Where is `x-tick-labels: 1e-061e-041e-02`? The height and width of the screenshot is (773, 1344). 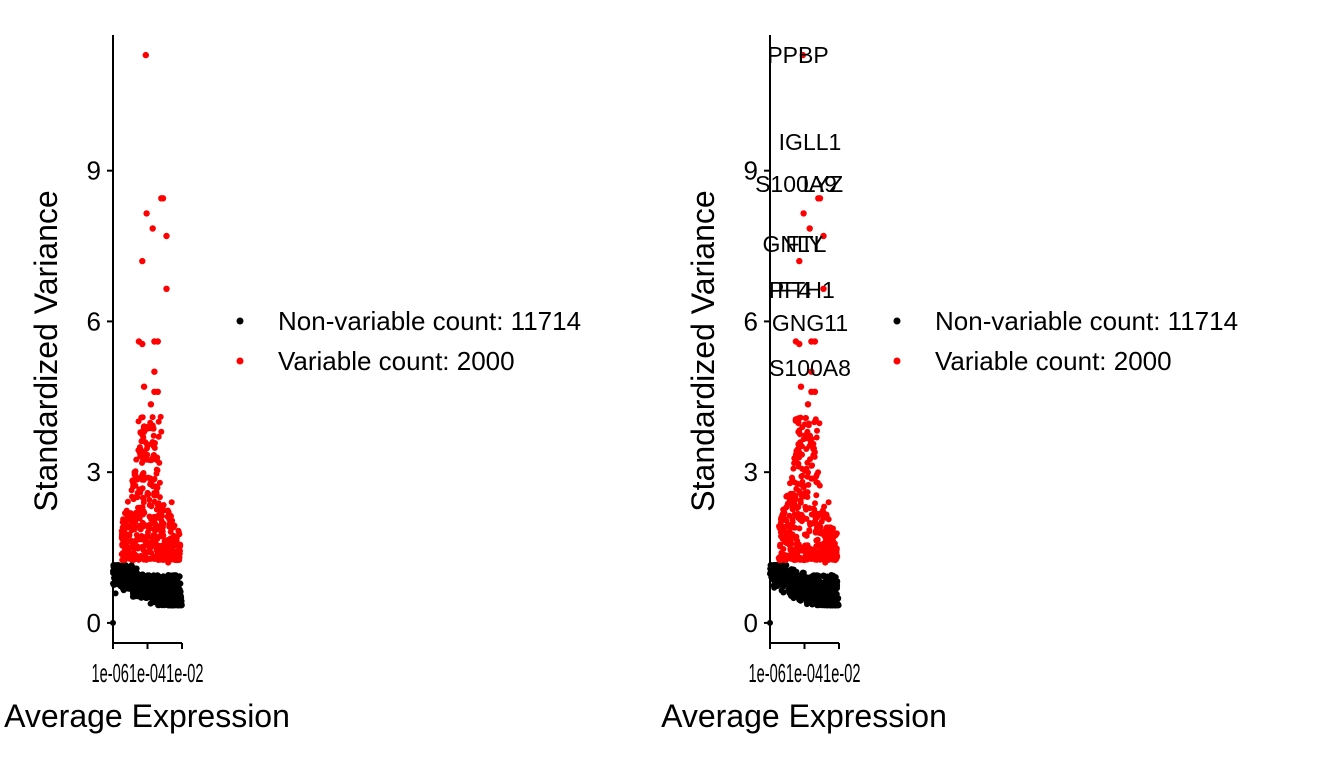 x-tick-labels: 1e-061e-041e-02 is located at coordinates (148, 673).